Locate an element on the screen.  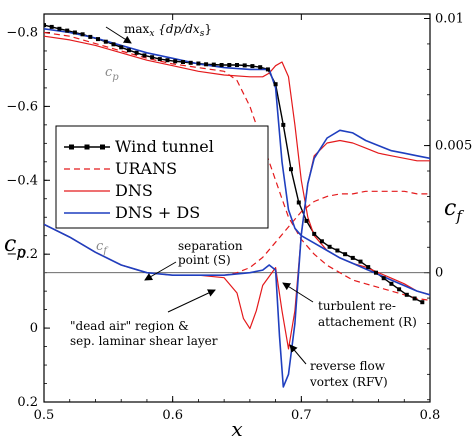
cf-tick-label: 0.005 is located at coordinates (453, 146).